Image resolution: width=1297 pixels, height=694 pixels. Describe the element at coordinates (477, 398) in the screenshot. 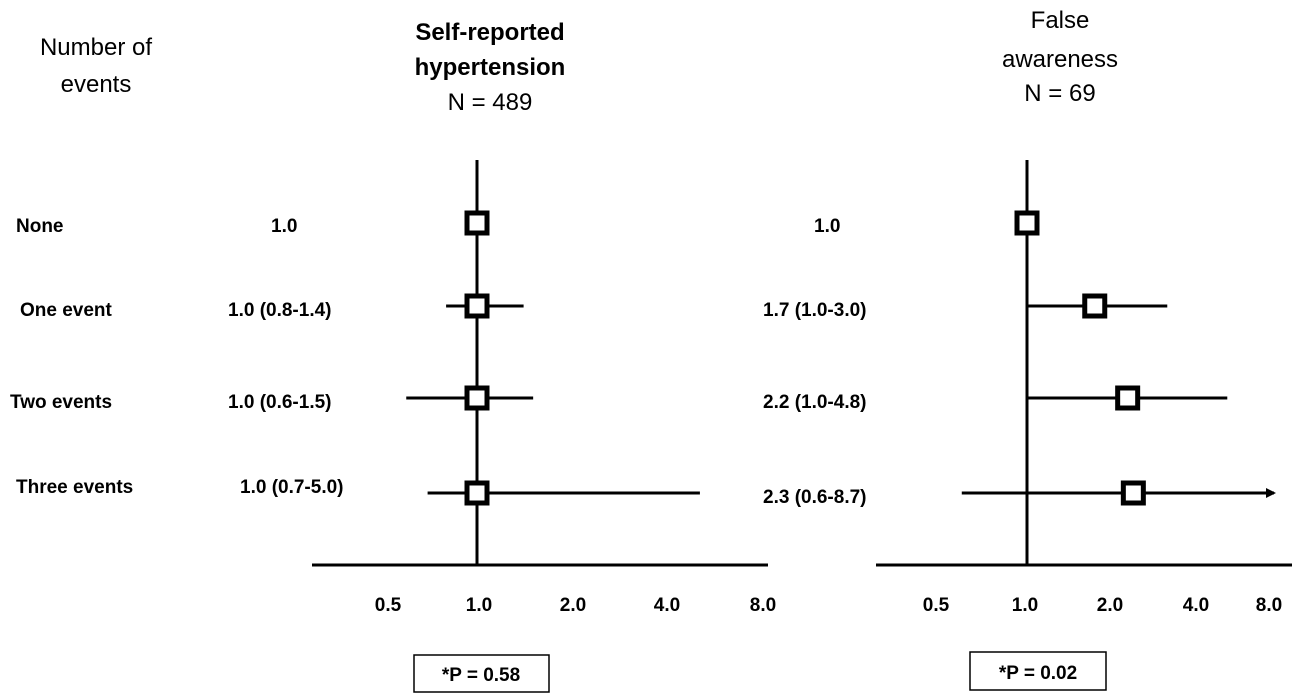

I see `left-or-marker-two-events` at that location.